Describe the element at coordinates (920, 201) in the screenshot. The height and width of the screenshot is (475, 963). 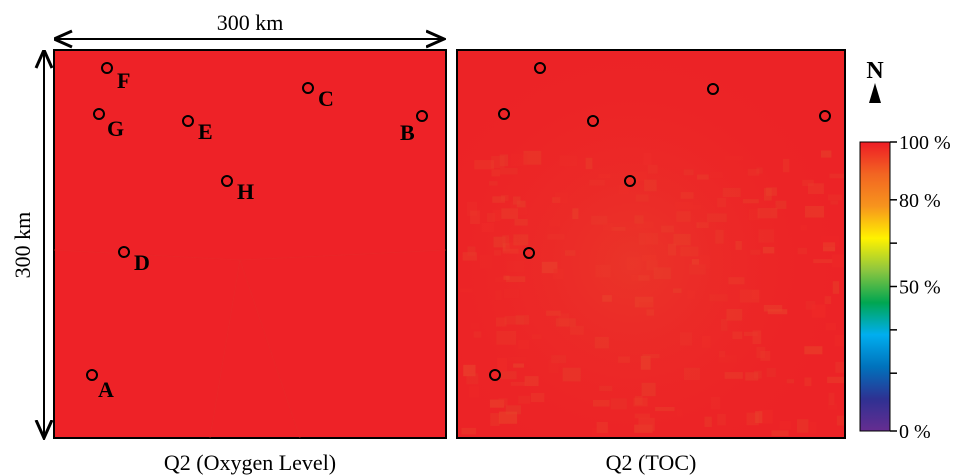
I see `colorbar-tick-label: 80 %` at that location.